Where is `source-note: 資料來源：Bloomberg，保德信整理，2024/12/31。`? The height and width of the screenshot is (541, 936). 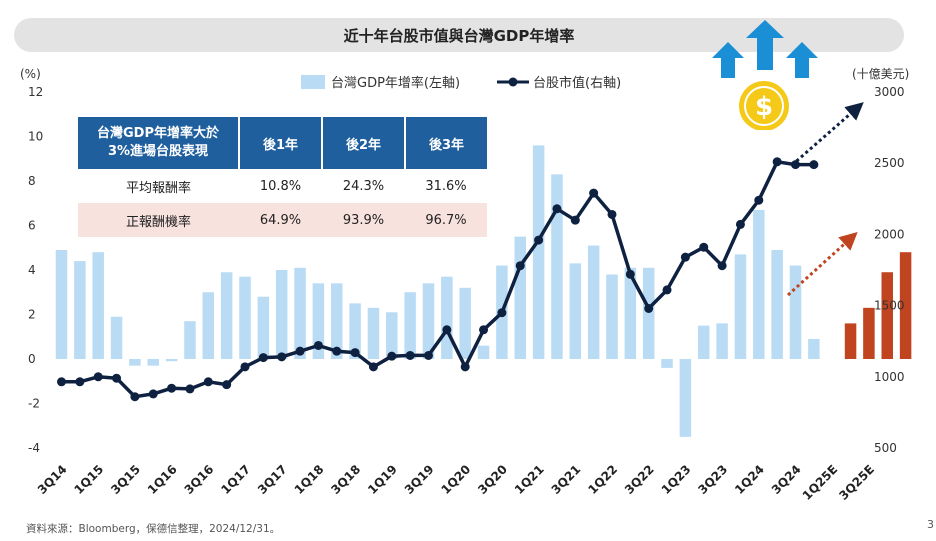
source-note: 資料來源：Bloomberg，保德信整理，2024/12/31。 is located at coordinates (153, 529).